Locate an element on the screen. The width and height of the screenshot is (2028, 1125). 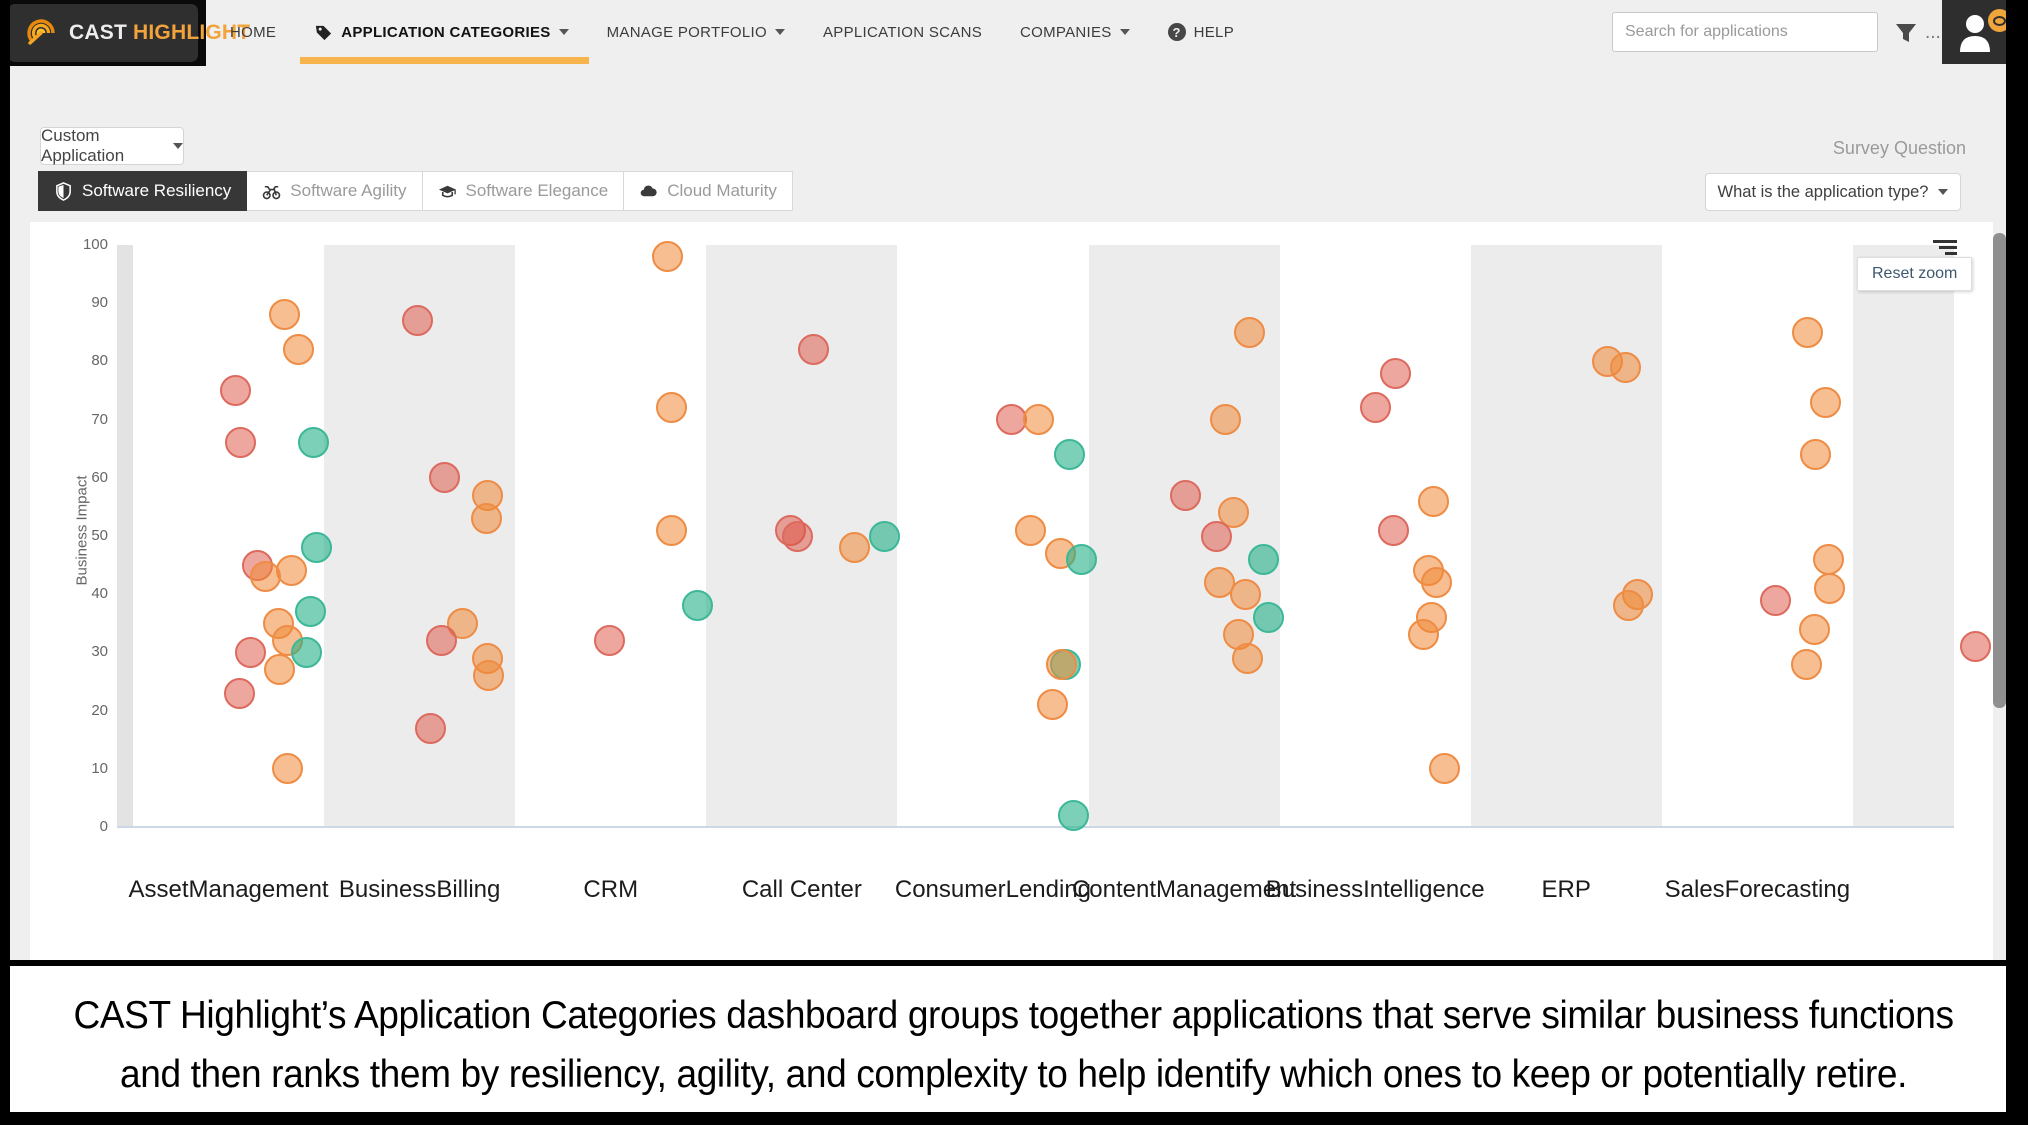
category-label-business-billing: Business Billing is located at coordinates (419, 890).